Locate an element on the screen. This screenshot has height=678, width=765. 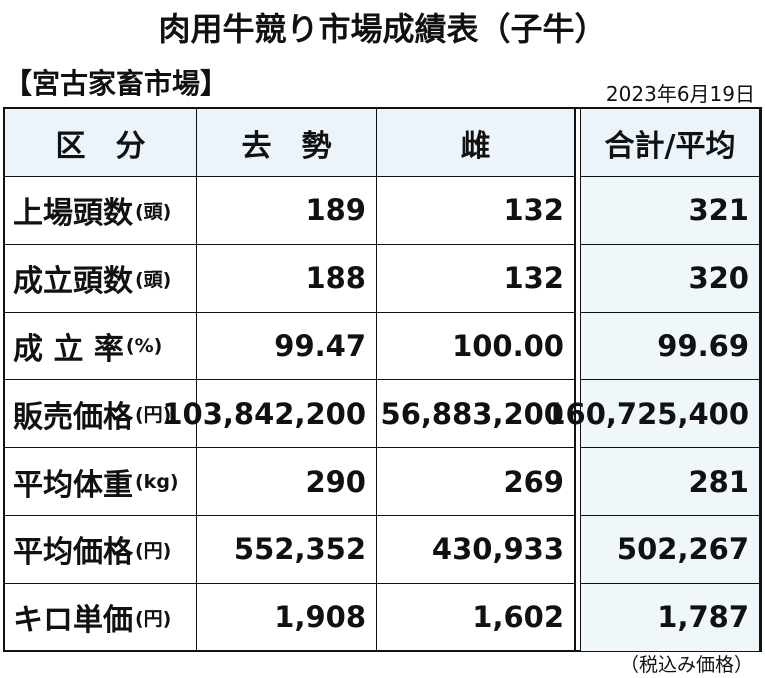
value-cell: 100.00 is located at coordinates (476, 346).